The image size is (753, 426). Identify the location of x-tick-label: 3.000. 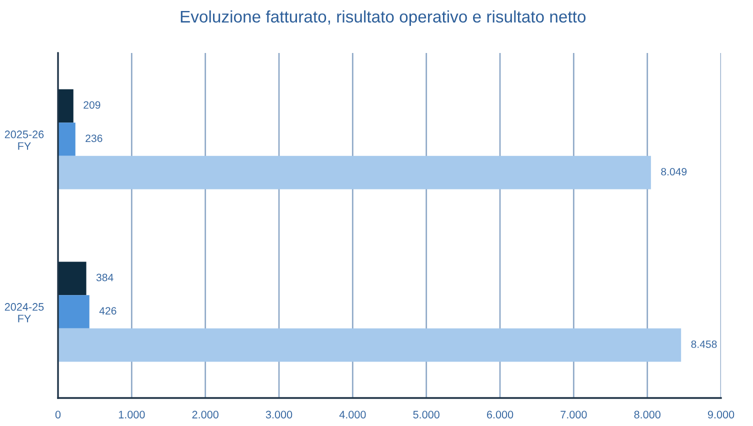
(279, 414).